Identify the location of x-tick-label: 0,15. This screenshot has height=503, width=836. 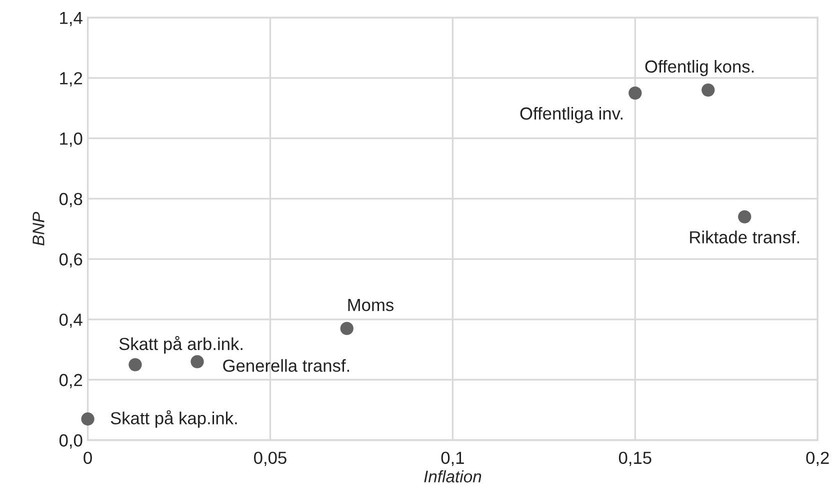
(635, 459).